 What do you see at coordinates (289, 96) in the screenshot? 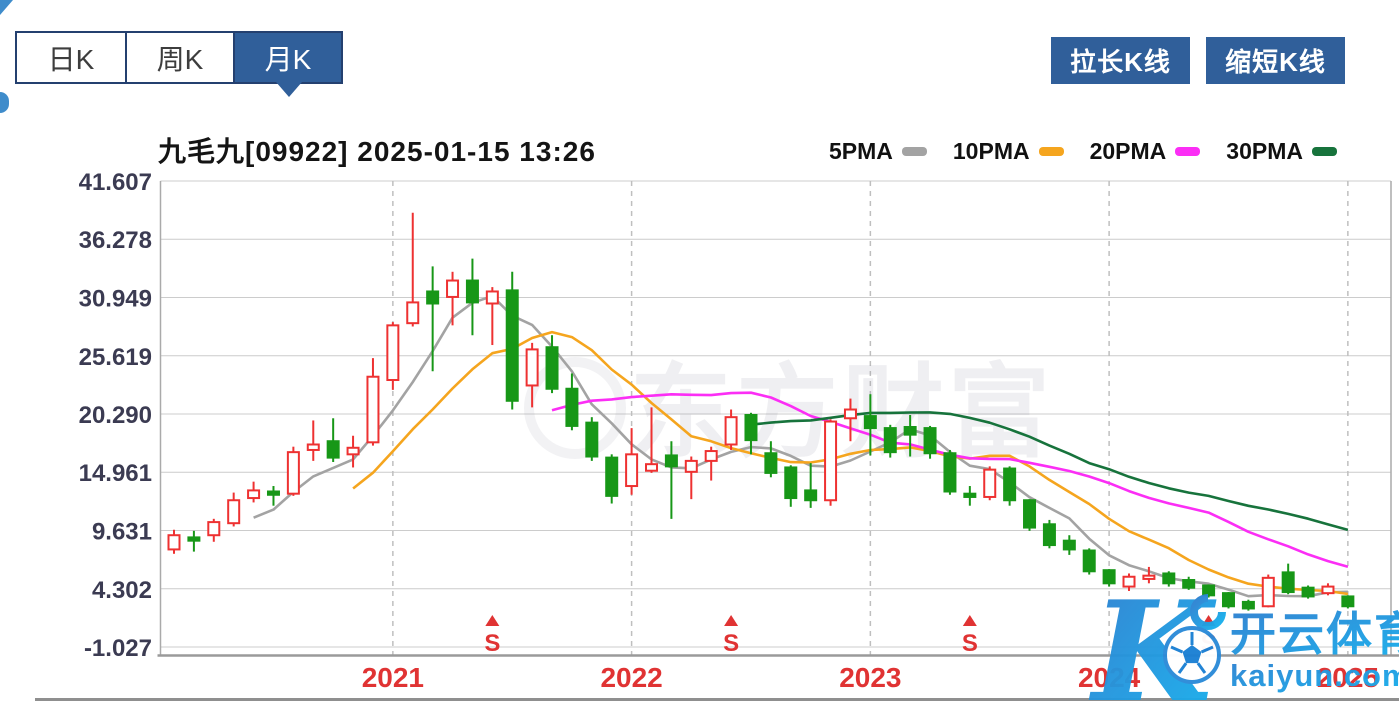
I see `active-tab-pointer-icon` at bounding box center [289, 96].